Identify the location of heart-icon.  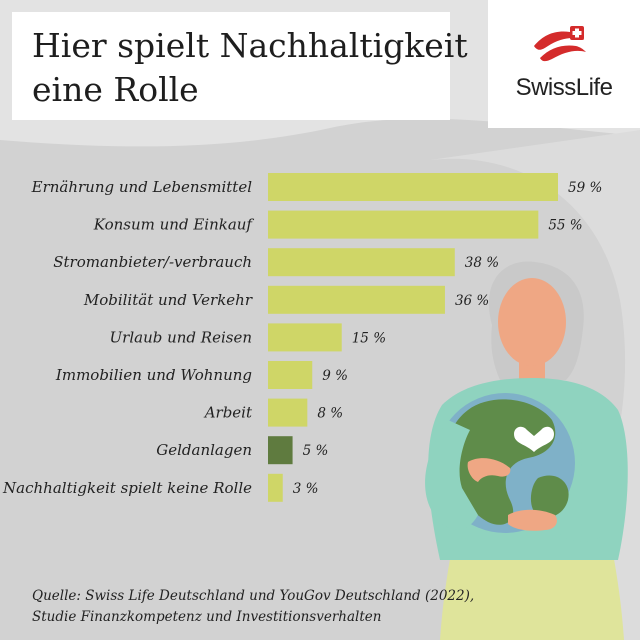
(534, 439).